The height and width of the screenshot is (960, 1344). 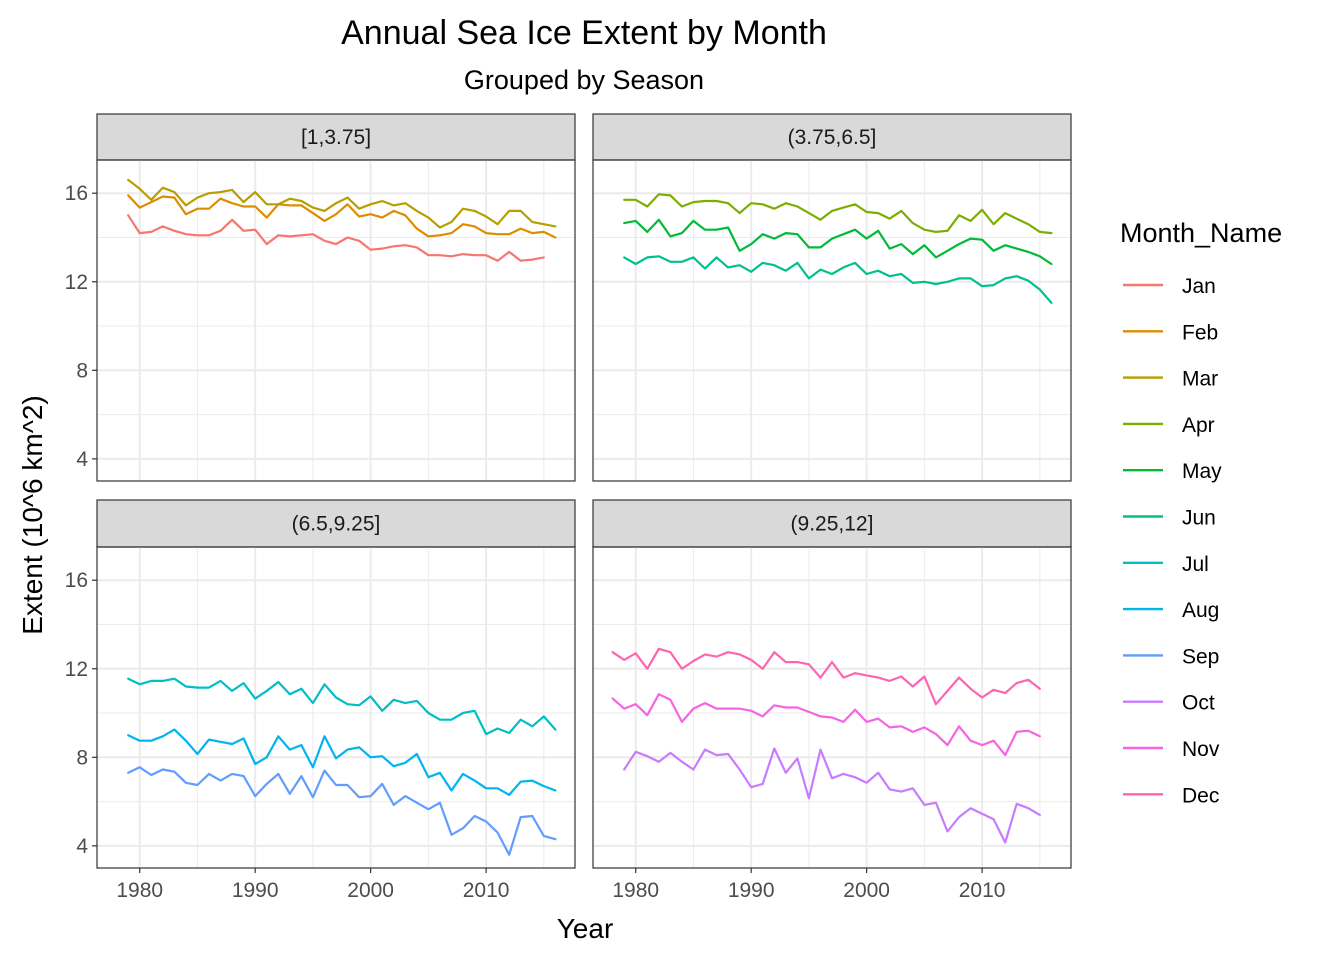 What do you see at coordinates (1170, 332) in the screenshot?
I see `legend-item: Feb` at bounding box center [1170, 332].